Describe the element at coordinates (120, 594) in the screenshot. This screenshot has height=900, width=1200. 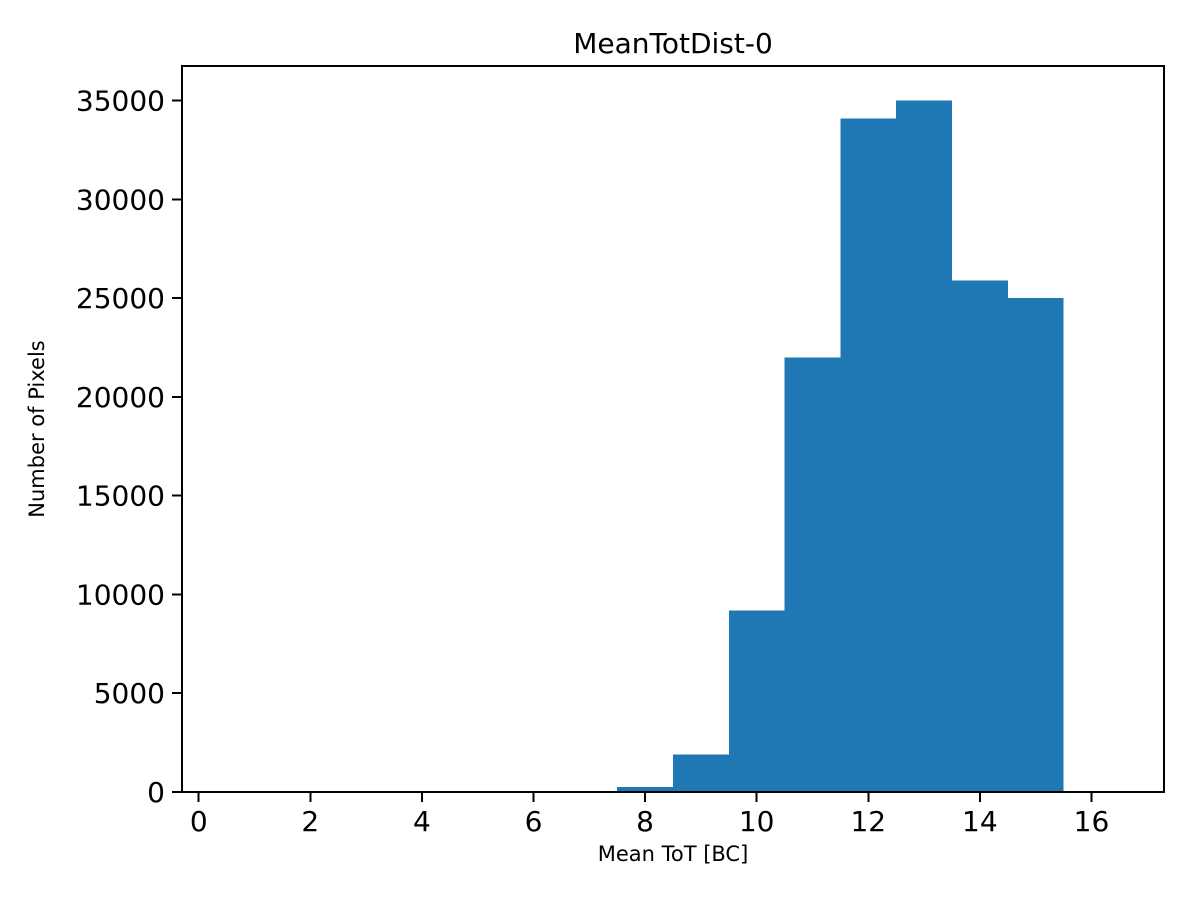
I see `y-tick-label: 10000` at that location.